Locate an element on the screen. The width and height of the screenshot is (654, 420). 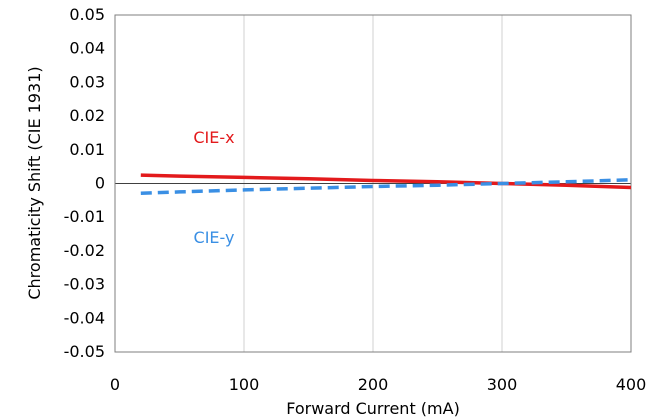
y-tick-label: 0.01 is located at coordinates (87, 149).